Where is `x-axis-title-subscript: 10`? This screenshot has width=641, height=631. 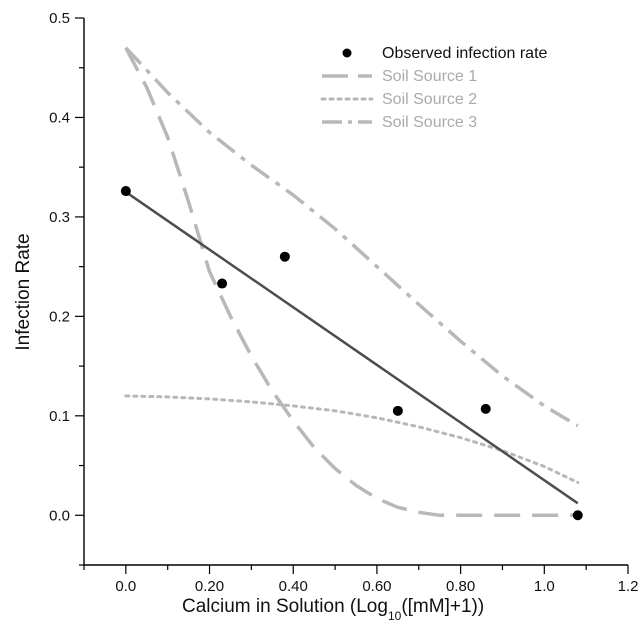
x-axis-title-subscript: 10 is located at coordinates (395, 616).